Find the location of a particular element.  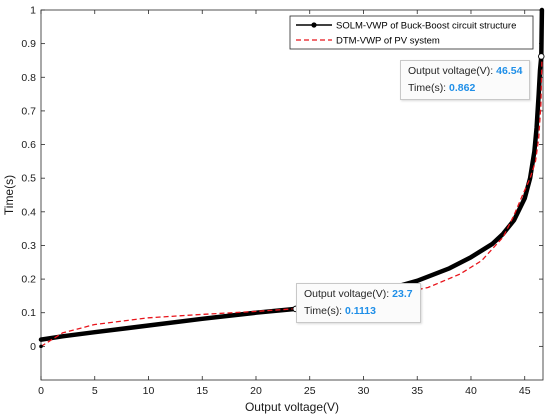

y-tick-label: 0.6 is located at coordinates (28, 145).